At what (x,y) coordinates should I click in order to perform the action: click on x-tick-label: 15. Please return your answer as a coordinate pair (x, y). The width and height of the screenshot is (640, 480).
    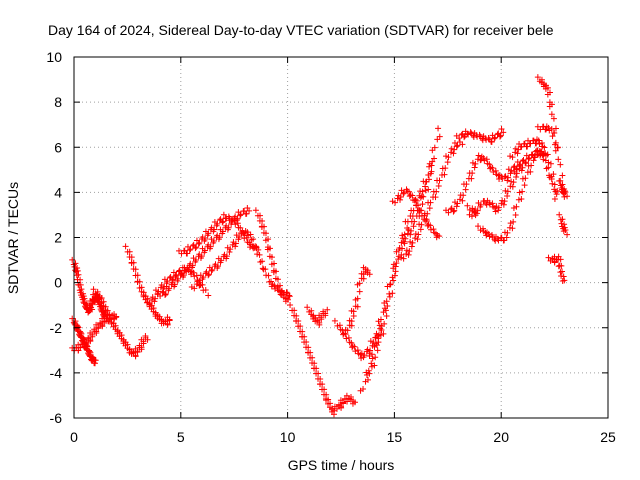
    Looking at the image, I should click on (395, 437).